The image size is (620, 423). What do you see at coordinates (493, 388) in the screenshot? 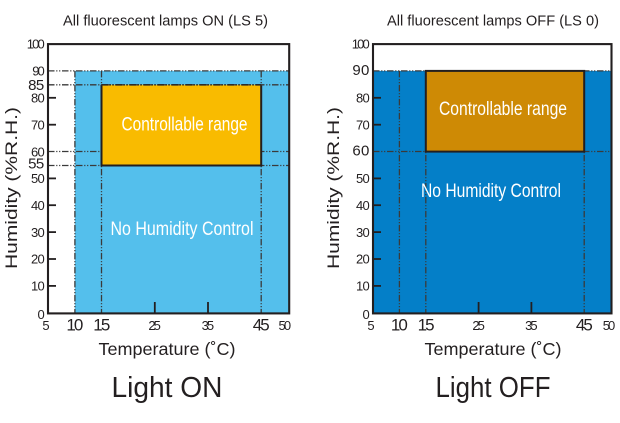
I see `svg-text: Light OFF` at bounding box center [493, 388].